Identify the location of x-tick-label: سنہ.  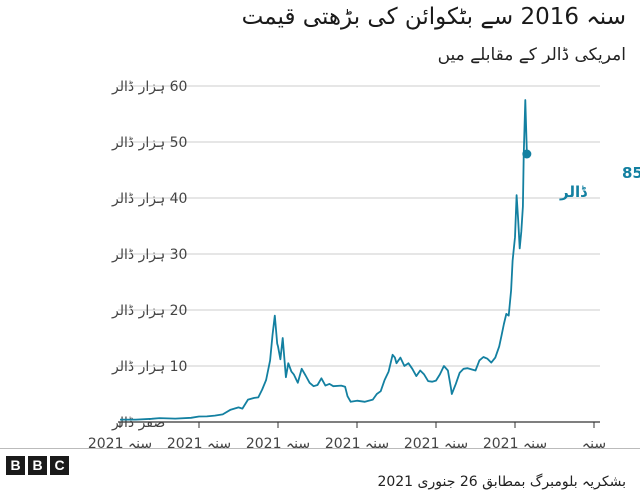
(594, 442).